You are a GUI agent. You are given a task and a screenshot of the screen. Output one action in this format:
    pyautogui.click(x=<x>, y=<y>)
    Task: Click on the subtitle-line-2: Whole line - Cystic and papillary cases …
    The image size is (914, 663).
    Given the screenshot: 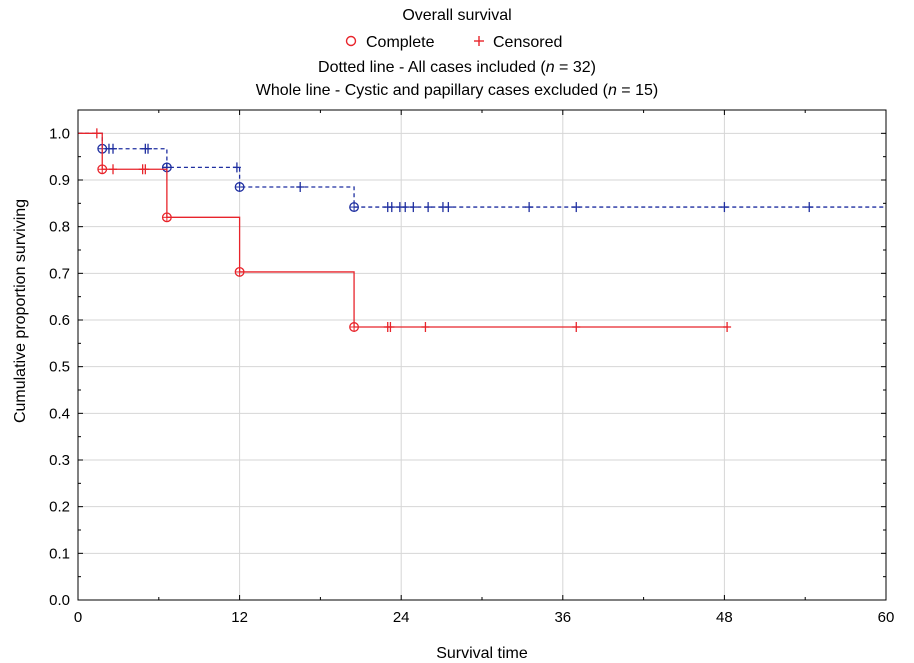 What is the action you would take?
    pyautogui.click(x=457, y=90)
    